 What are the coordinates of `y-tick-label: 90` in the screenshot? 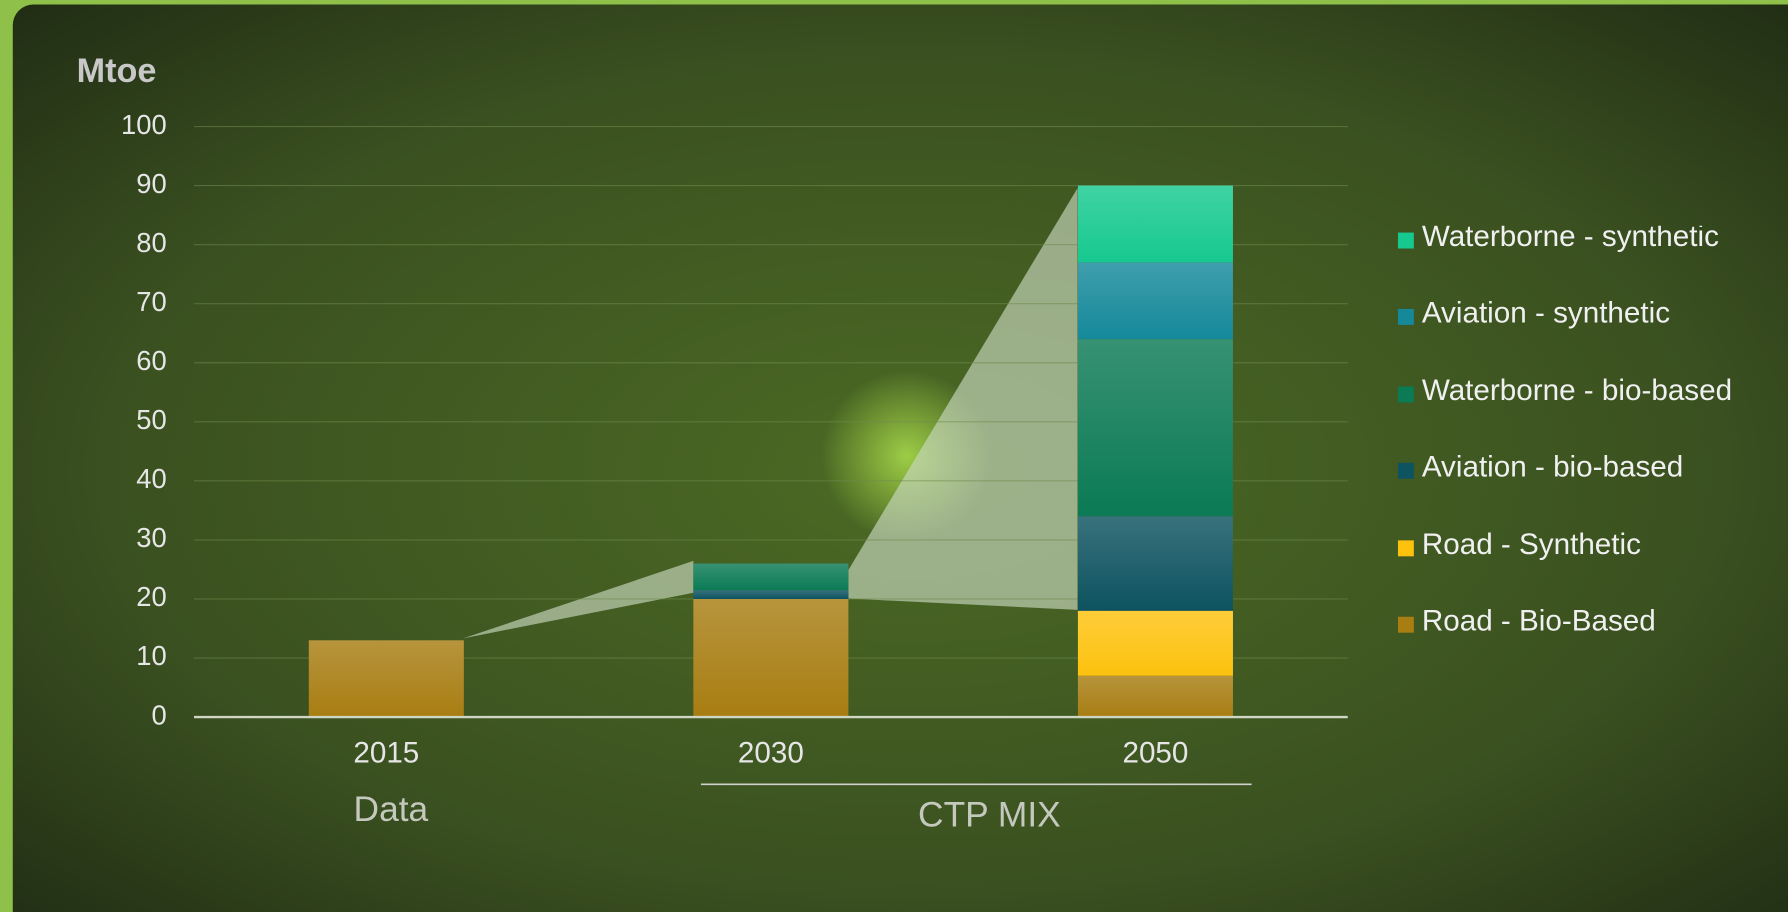 It's located at (151, 183).